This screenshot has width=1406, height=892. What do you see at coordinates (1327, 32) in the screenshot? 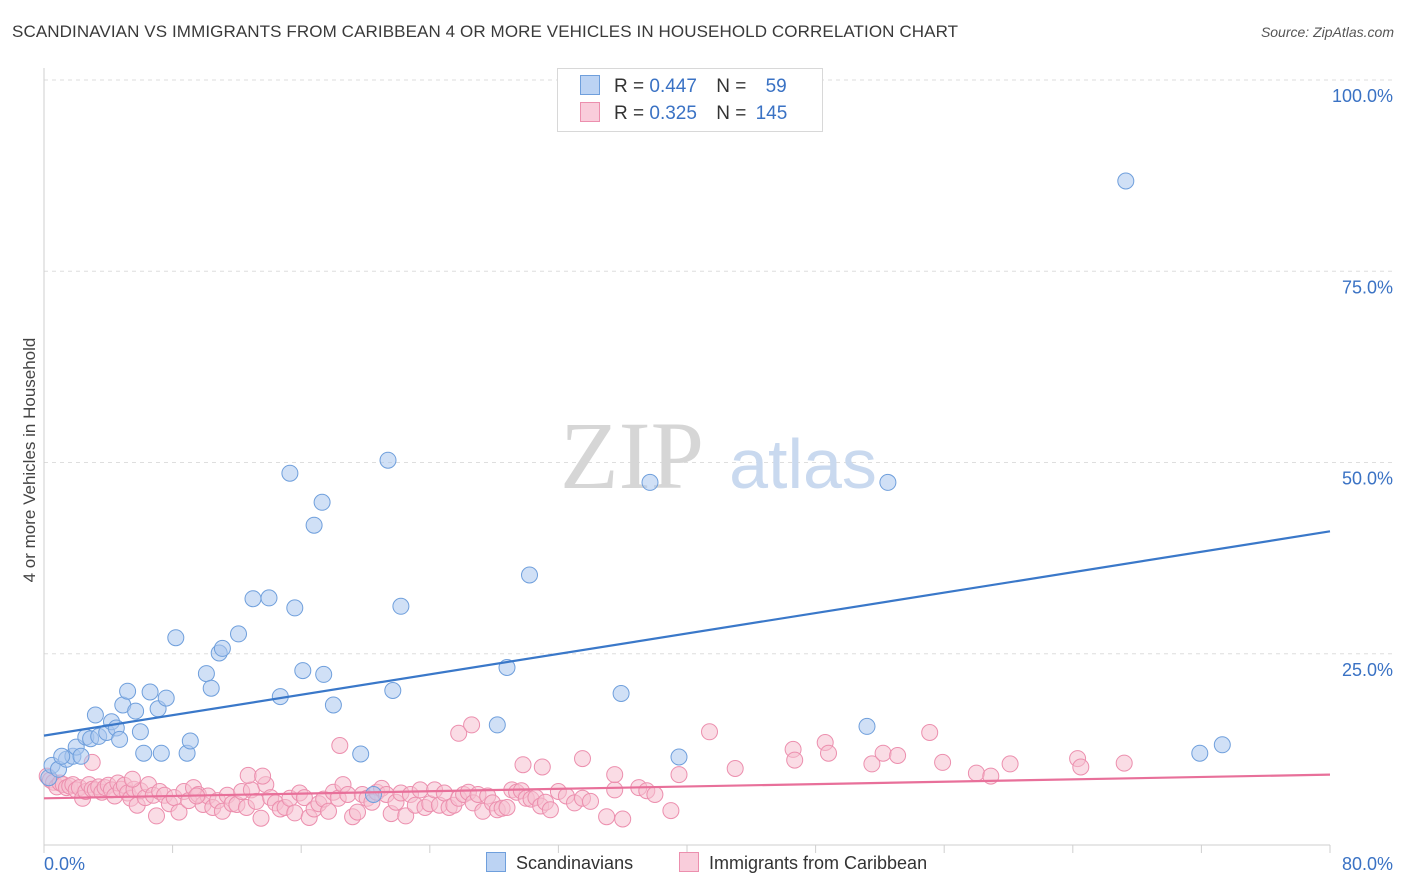
I see `source-label: Source: ZipAtlas.com` at bounding box center [1327, 32].